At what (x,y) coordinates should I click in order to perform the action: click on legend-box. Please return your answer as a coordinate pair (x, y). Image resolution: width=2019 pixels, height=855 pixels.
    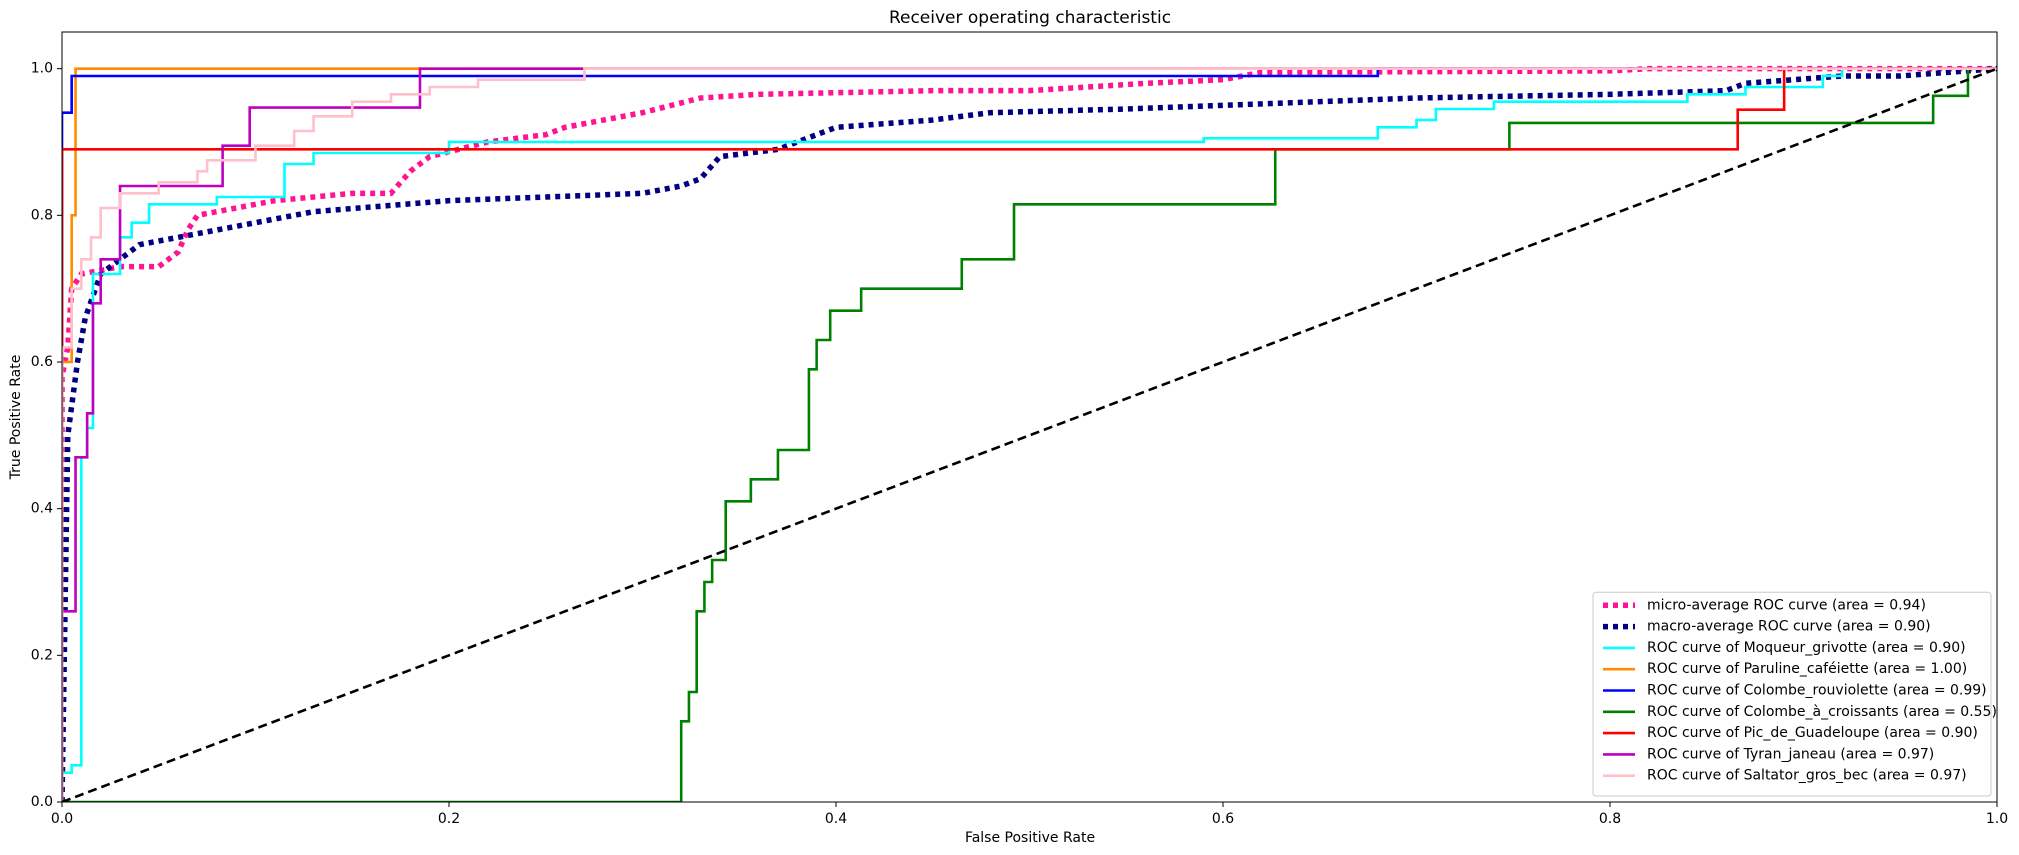
    Looking at the image, I should click on (1792, 694).